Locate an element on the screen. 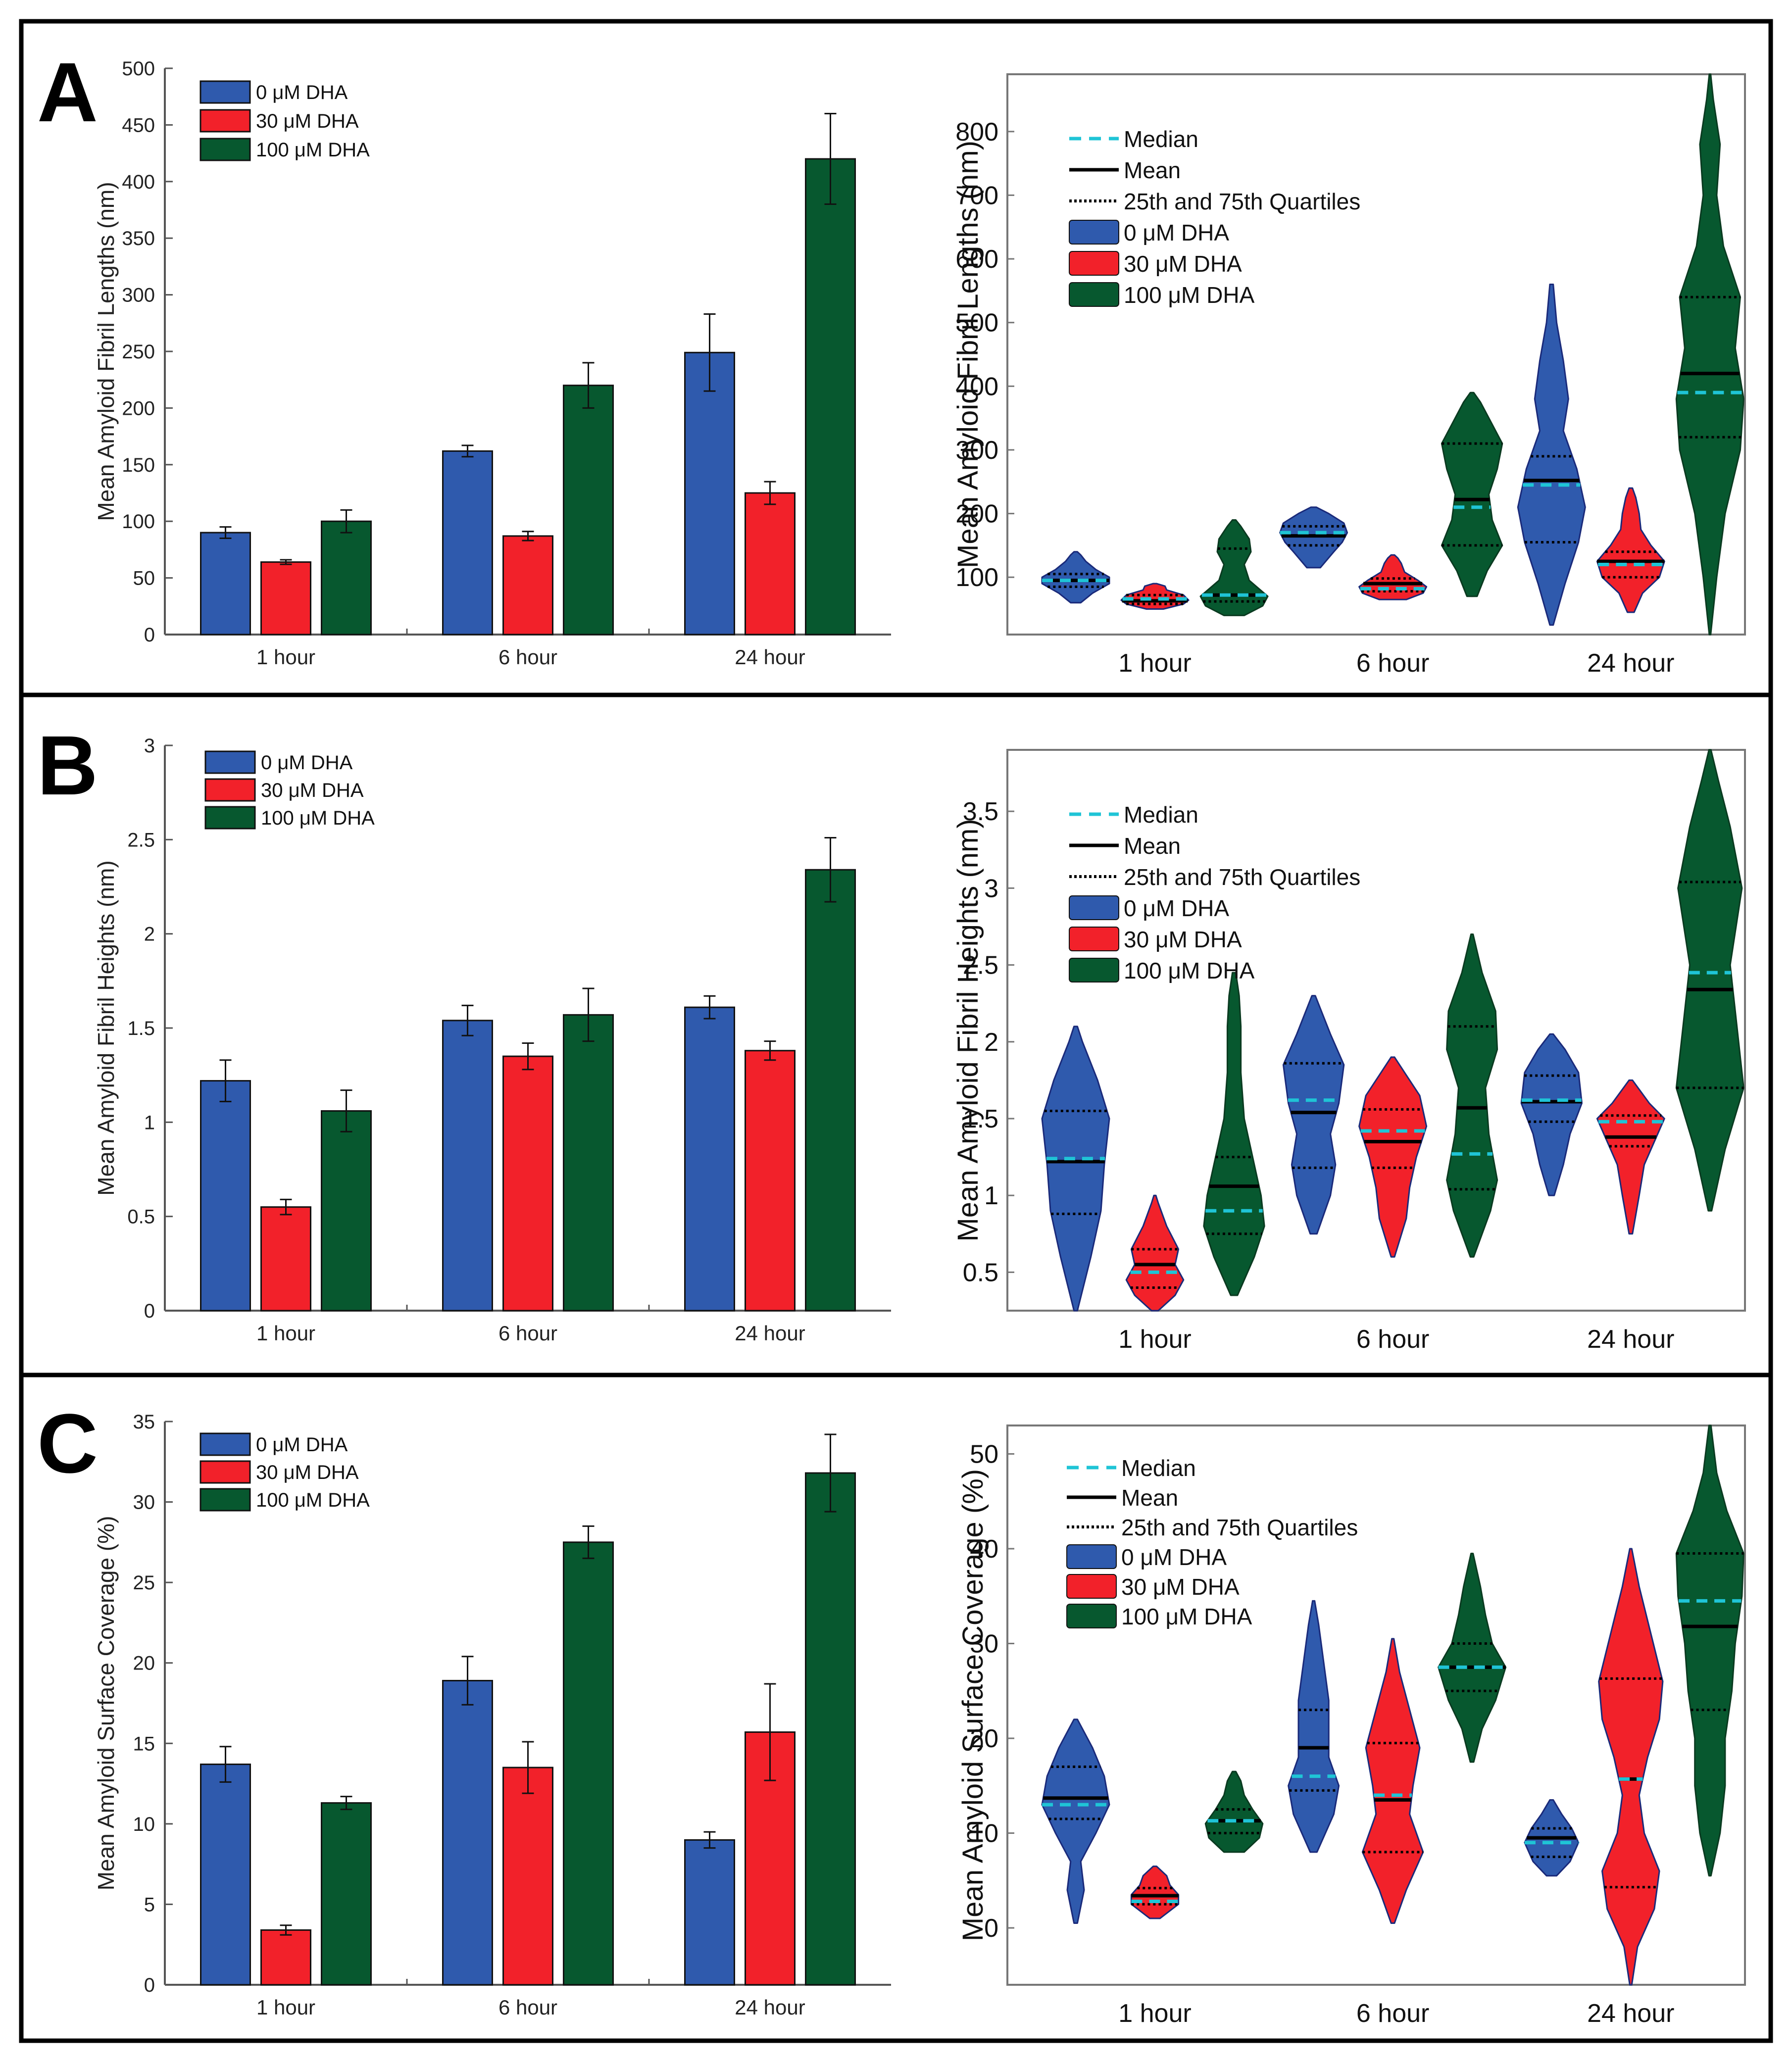  violin-green-24-hour is located at coordinates (1709, 354).